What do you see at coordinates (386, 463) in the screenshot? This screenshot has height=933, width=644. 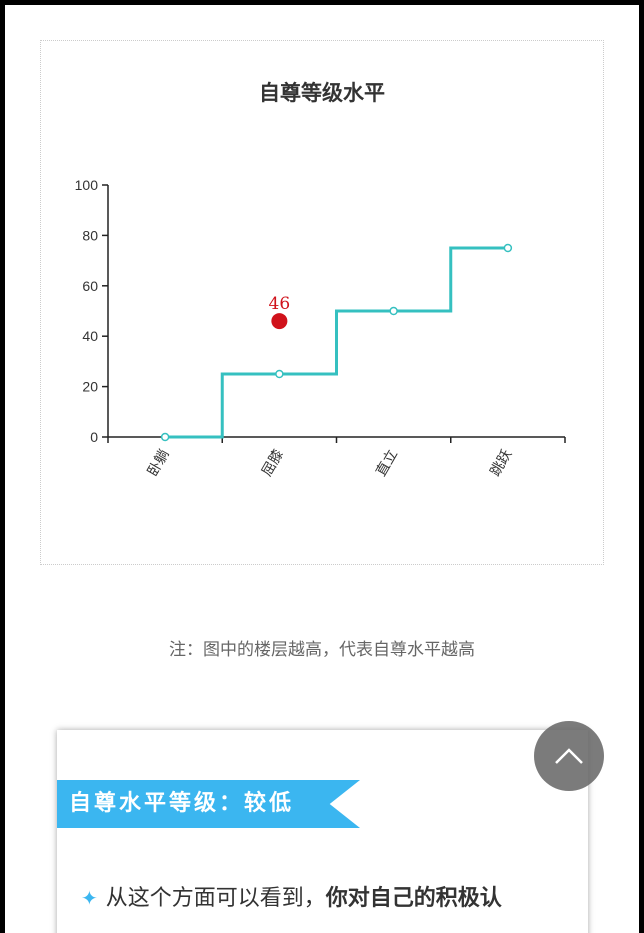 I see `x-tick-label: 直立` at bounding box center [386, 463].